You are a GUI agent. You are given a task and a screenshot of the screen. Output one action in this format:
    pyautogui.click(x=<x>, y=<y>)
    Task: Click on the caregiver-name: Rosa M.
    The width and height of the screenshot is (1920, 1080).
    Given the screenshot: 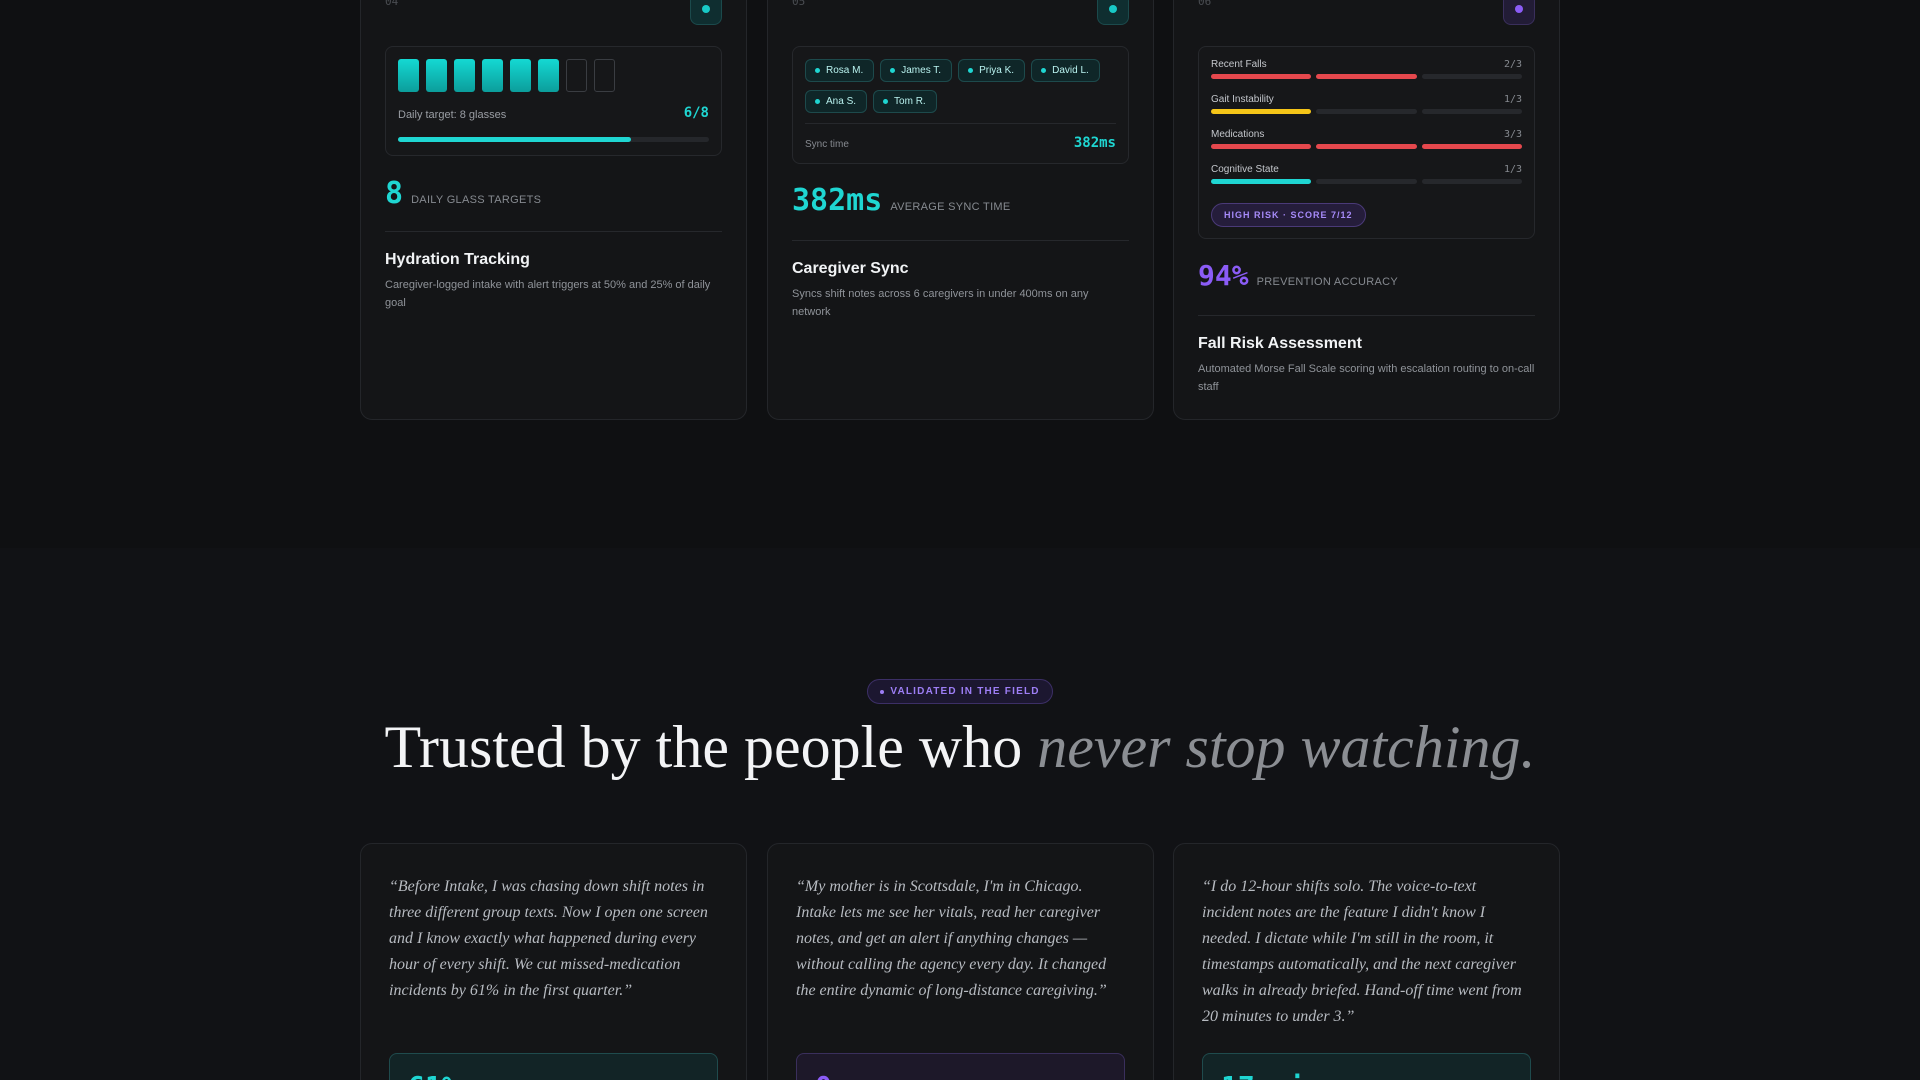 What is the action you would take?
    pyautogui.click(x=845, y=70)
    